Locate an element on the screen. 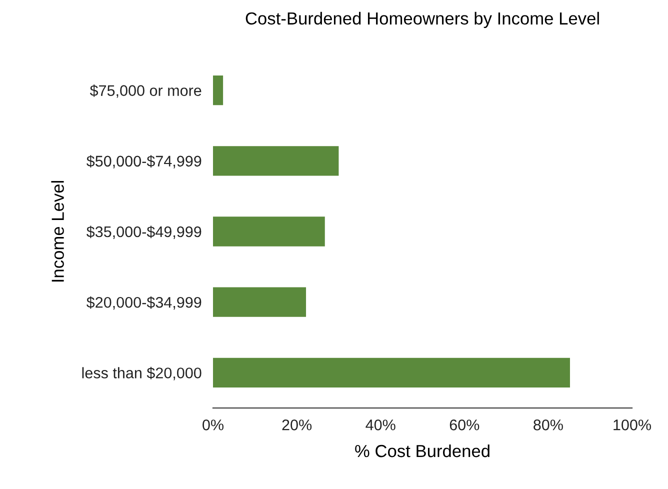  x-tick-label: 0% is located at coordinates (213, 425).